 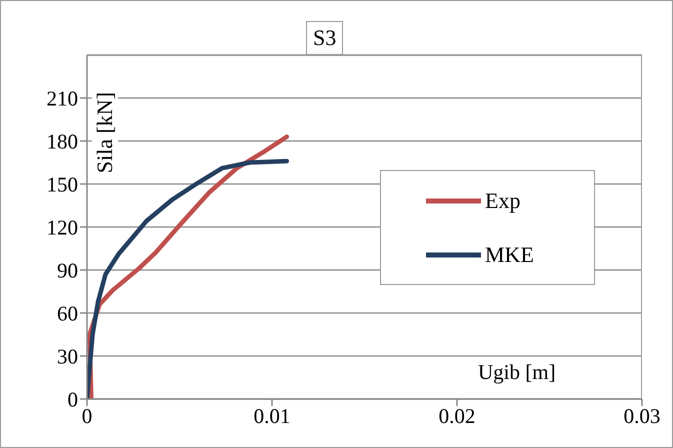 What do you see at coordinates (272, 416) in the screenshot?
I see `x-tick-label: 0.01` at bounding box center [272, 416].